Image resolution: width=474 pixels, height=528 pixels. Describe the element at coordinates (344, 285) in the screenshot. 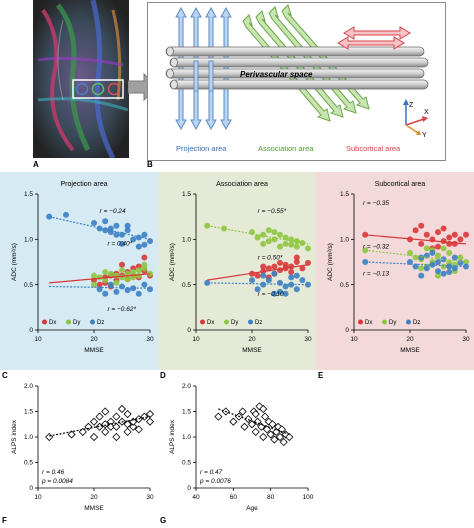

I see `y-tick-label: 0.5` at that location.